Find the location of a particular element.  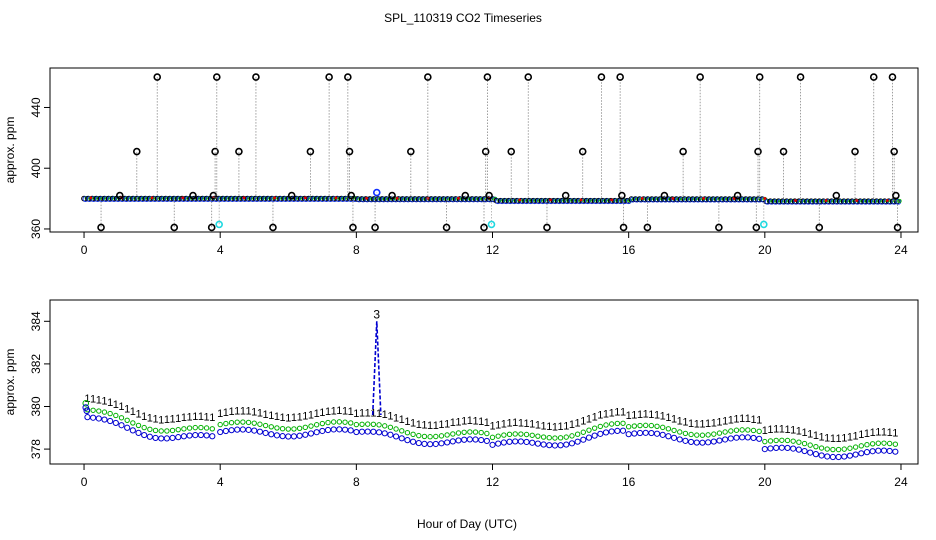

top-y-axis-label: approx. ppm is located at coordinates (10, 150).